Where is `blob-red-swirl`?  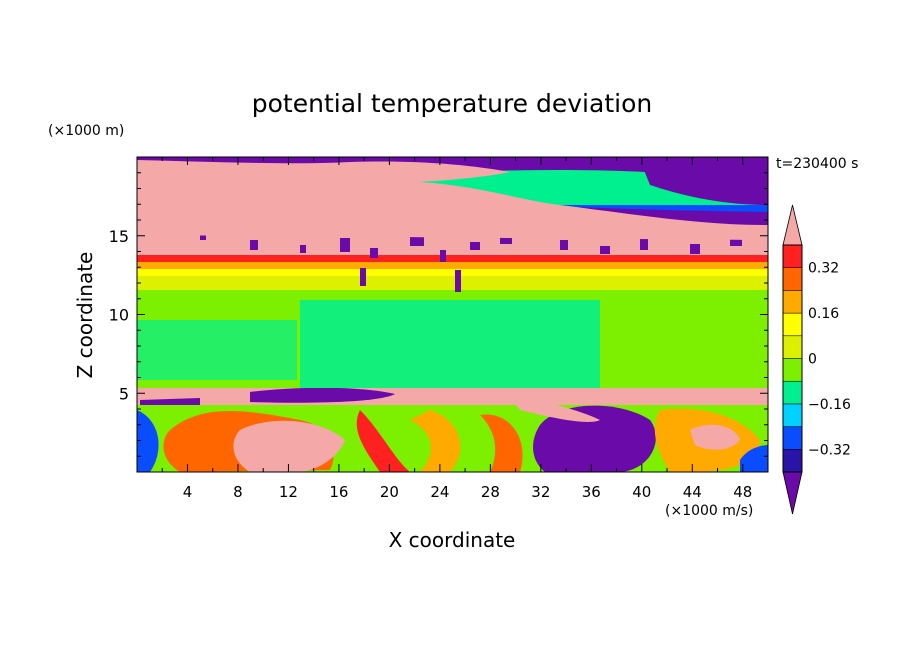 blob-red-swirl is located at coordinates (383, 441).